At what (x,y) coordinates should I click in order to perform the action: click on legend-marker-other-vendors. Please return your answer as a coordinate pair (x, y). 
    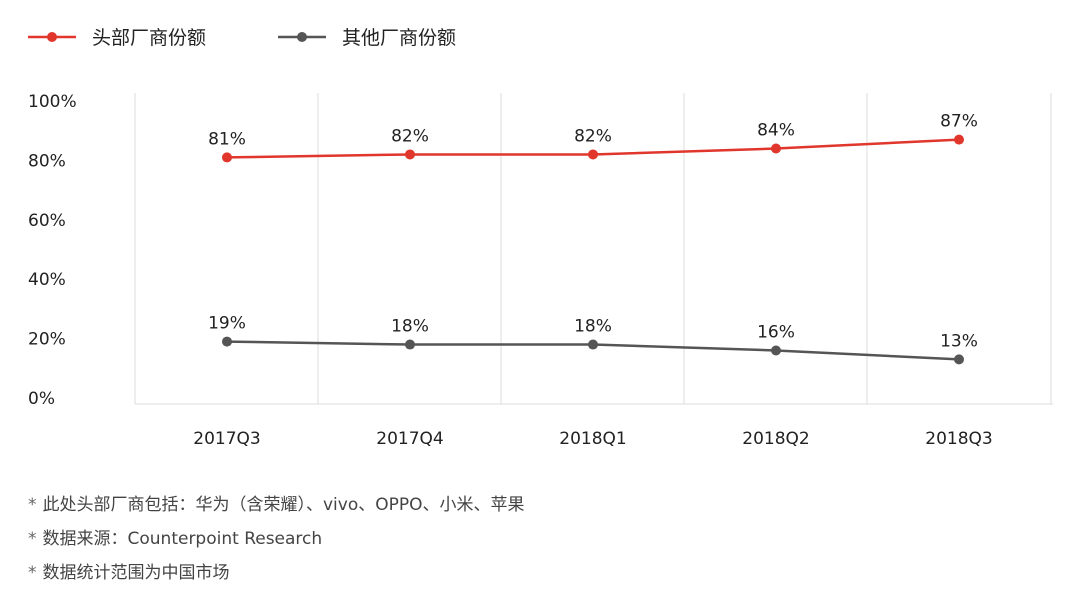
    Looking at the image, I should click on (302, 37).